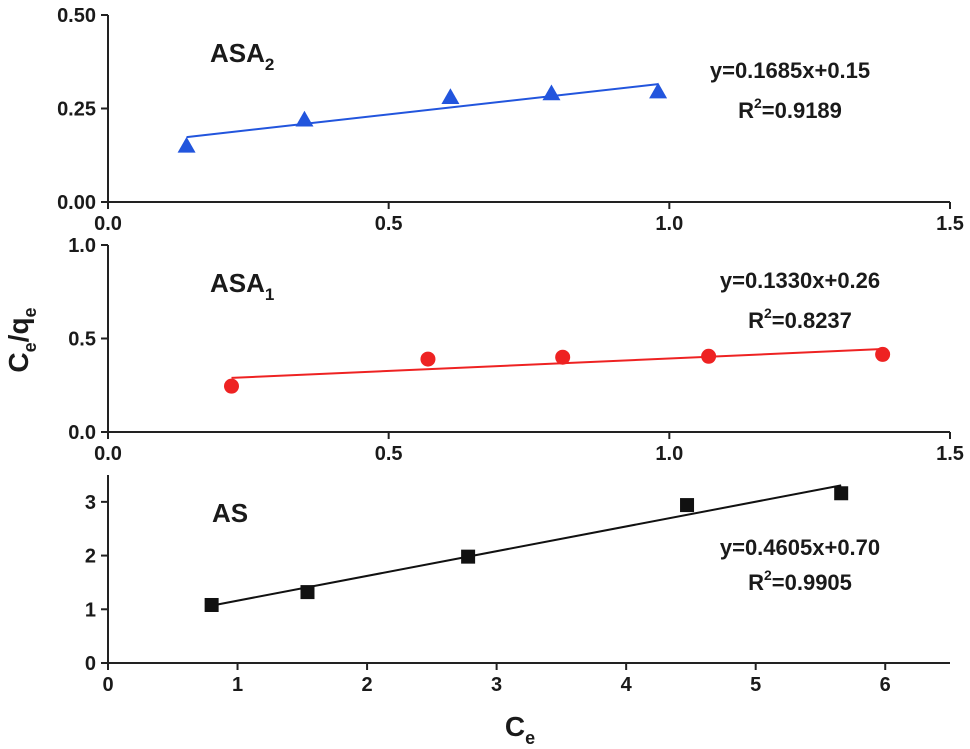  What do you see at coordinates (107, 685) in the screenshot?
I see `x-tick-label: 0` at bounding box center [107, 685].